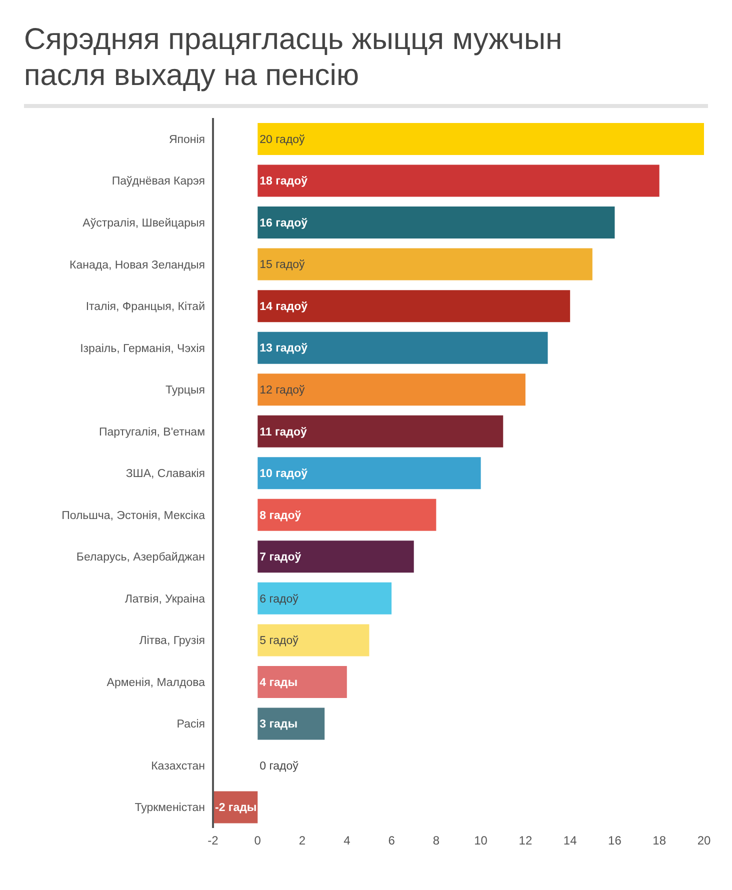  What do you see at coordinates (284, 432) in the screenshot?
I see `data-label: 11 гадоў` at bounding box center [284, 432].